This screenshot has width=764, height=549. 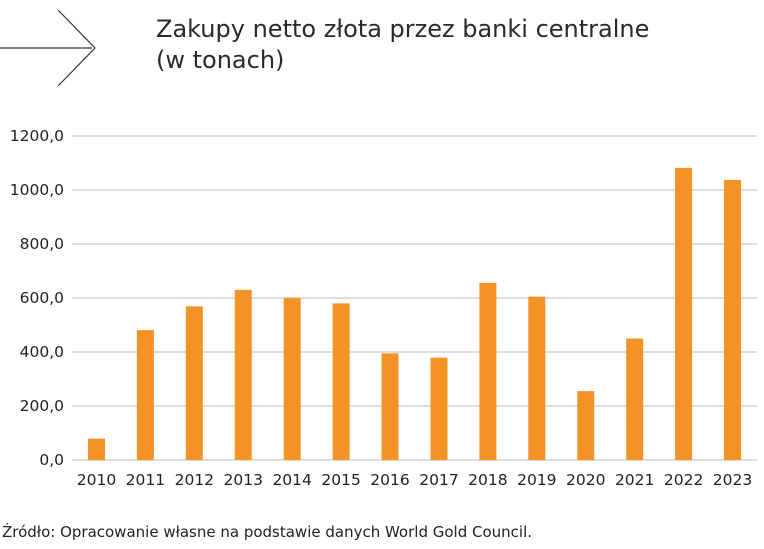 What do you see at coordinates (684, 314) in the screenshot?
I see `bar-2022` at bounding box center [684, 314].